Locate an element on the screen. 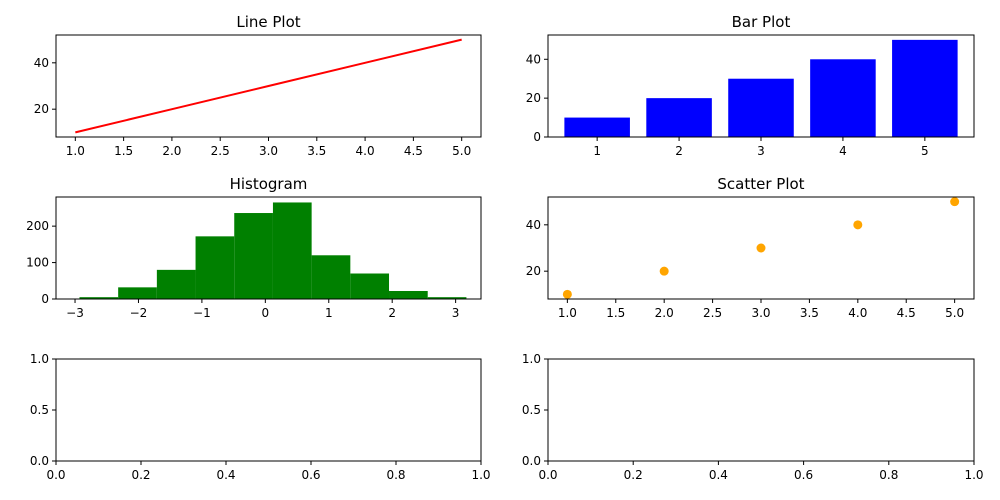  x-tick-label: 4 is located at coordinates (843, 151).